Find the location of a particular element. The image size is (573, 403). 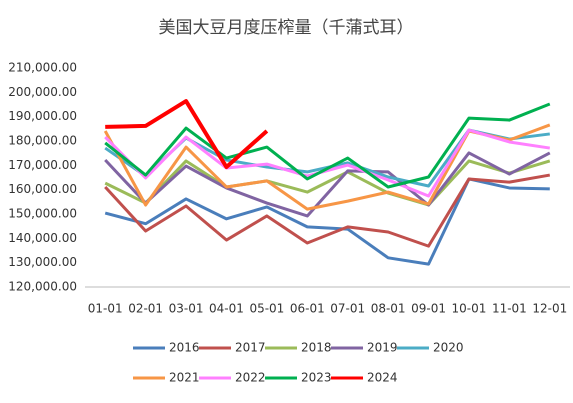

x-tick-label: 01-01 is located at coordinates (105, 309).